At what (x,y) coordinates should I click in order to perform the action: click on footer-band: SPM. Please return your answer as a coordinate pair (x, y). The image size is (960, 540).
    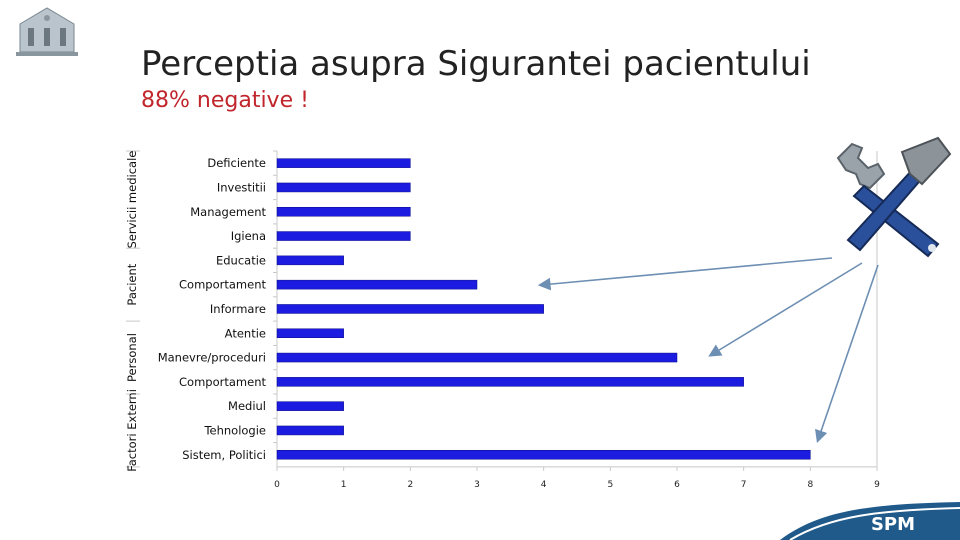
    Looking at the image, I should click on (870, 521).